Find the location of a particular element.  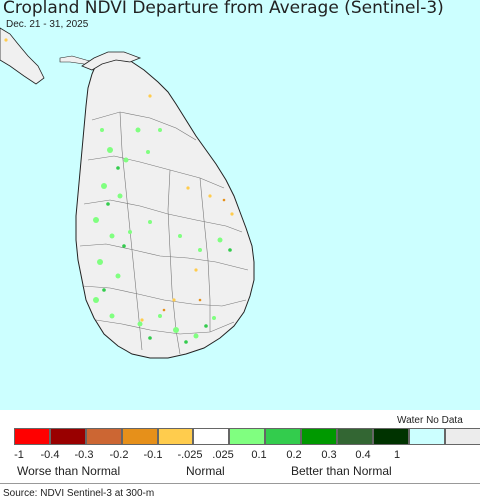

legend-tick: 0.3 is located at coordinates (329, 455).